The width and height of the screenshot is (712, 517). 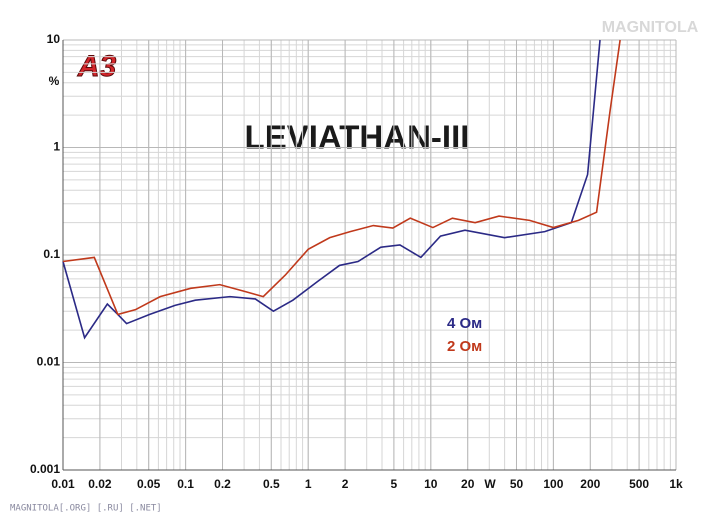 What do you see at coordinates (49, 362) in the screenshot?
I see `y-tick-label: 0.01` at bounding box center [49, 362].